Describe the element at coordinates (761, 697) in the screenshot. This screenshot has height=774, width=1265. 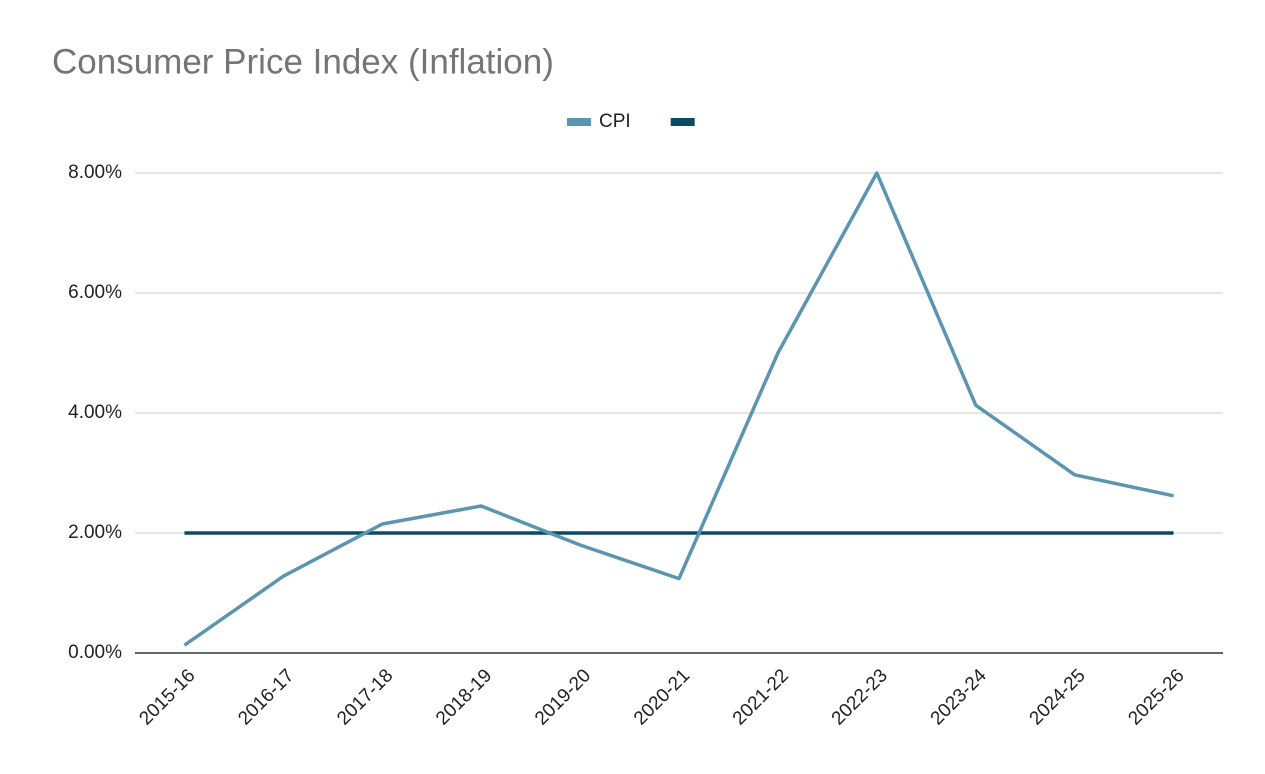
I see `x-tick-label: 2021-22` at that location.